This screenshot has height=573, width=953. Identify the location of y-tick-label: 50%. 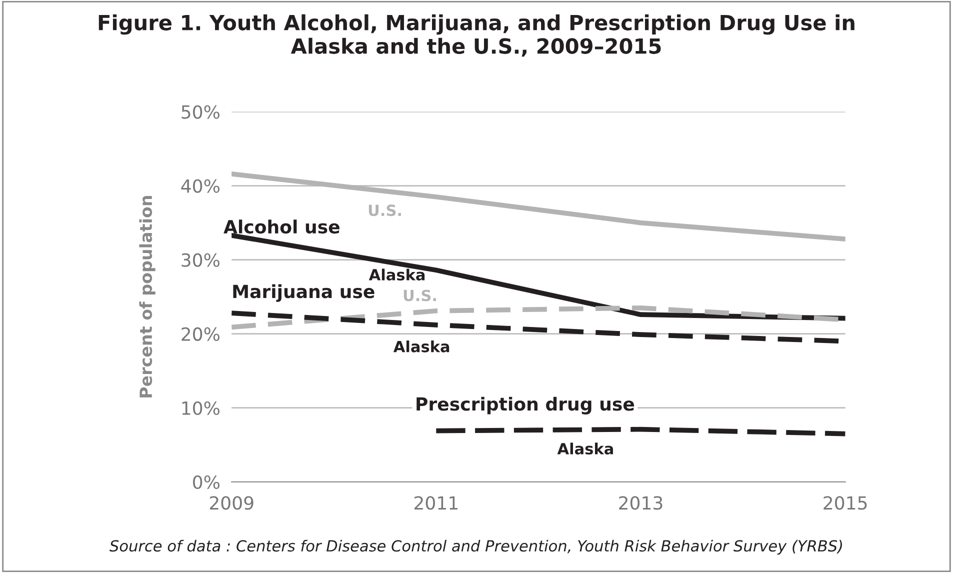
(201, 112).